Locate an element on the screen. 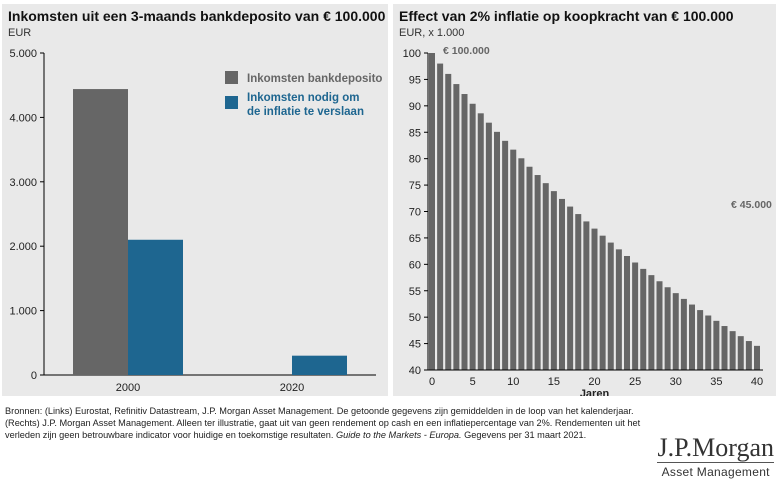 This screenshot has height=485, width=780. right-chart-unit: EUR, x 1.000 is located at coordinates (432, 33).